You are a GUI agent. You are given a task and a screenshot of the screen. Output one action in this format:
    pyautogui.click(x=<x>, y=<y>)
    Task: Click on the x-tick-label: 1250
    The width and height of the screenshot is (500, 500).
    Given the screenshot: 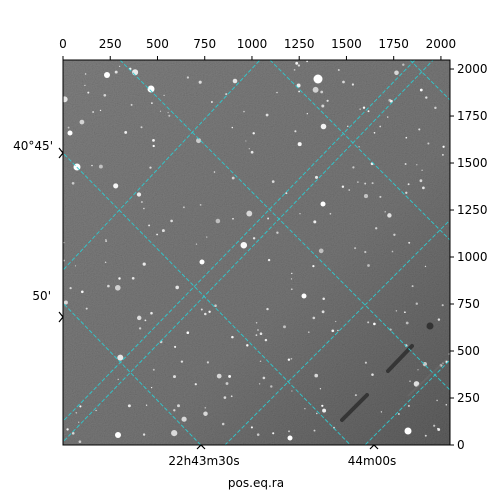 What is the action you would take?
    pyautogui.click(x=299, y=44)
    